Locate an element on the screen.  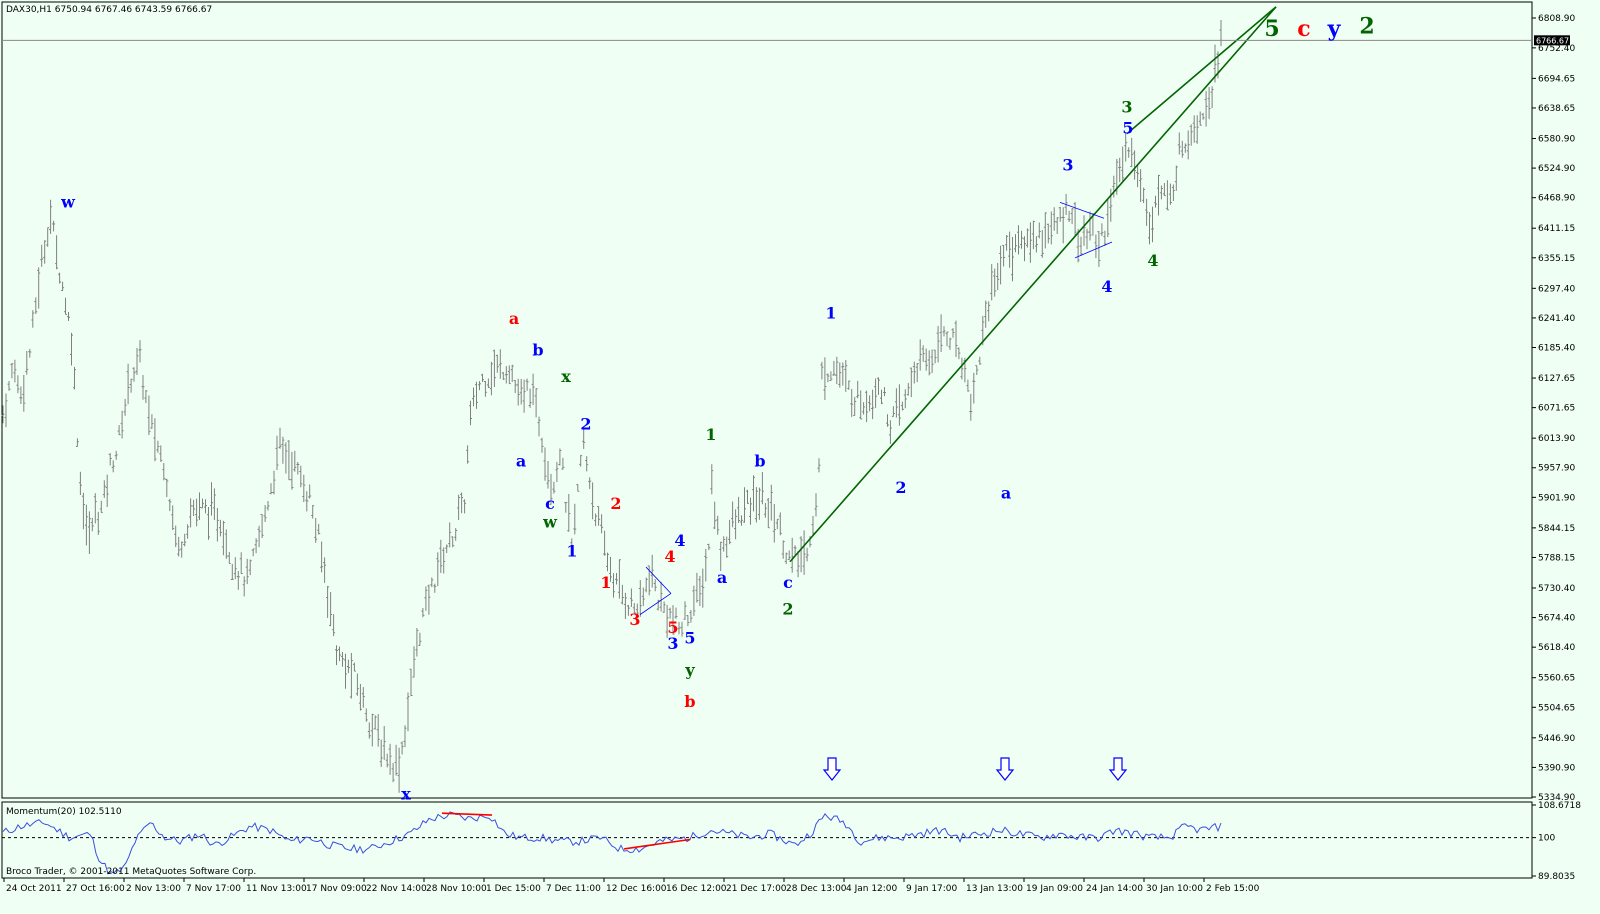
down-arrow-icon is located at coordinates (832, 769).